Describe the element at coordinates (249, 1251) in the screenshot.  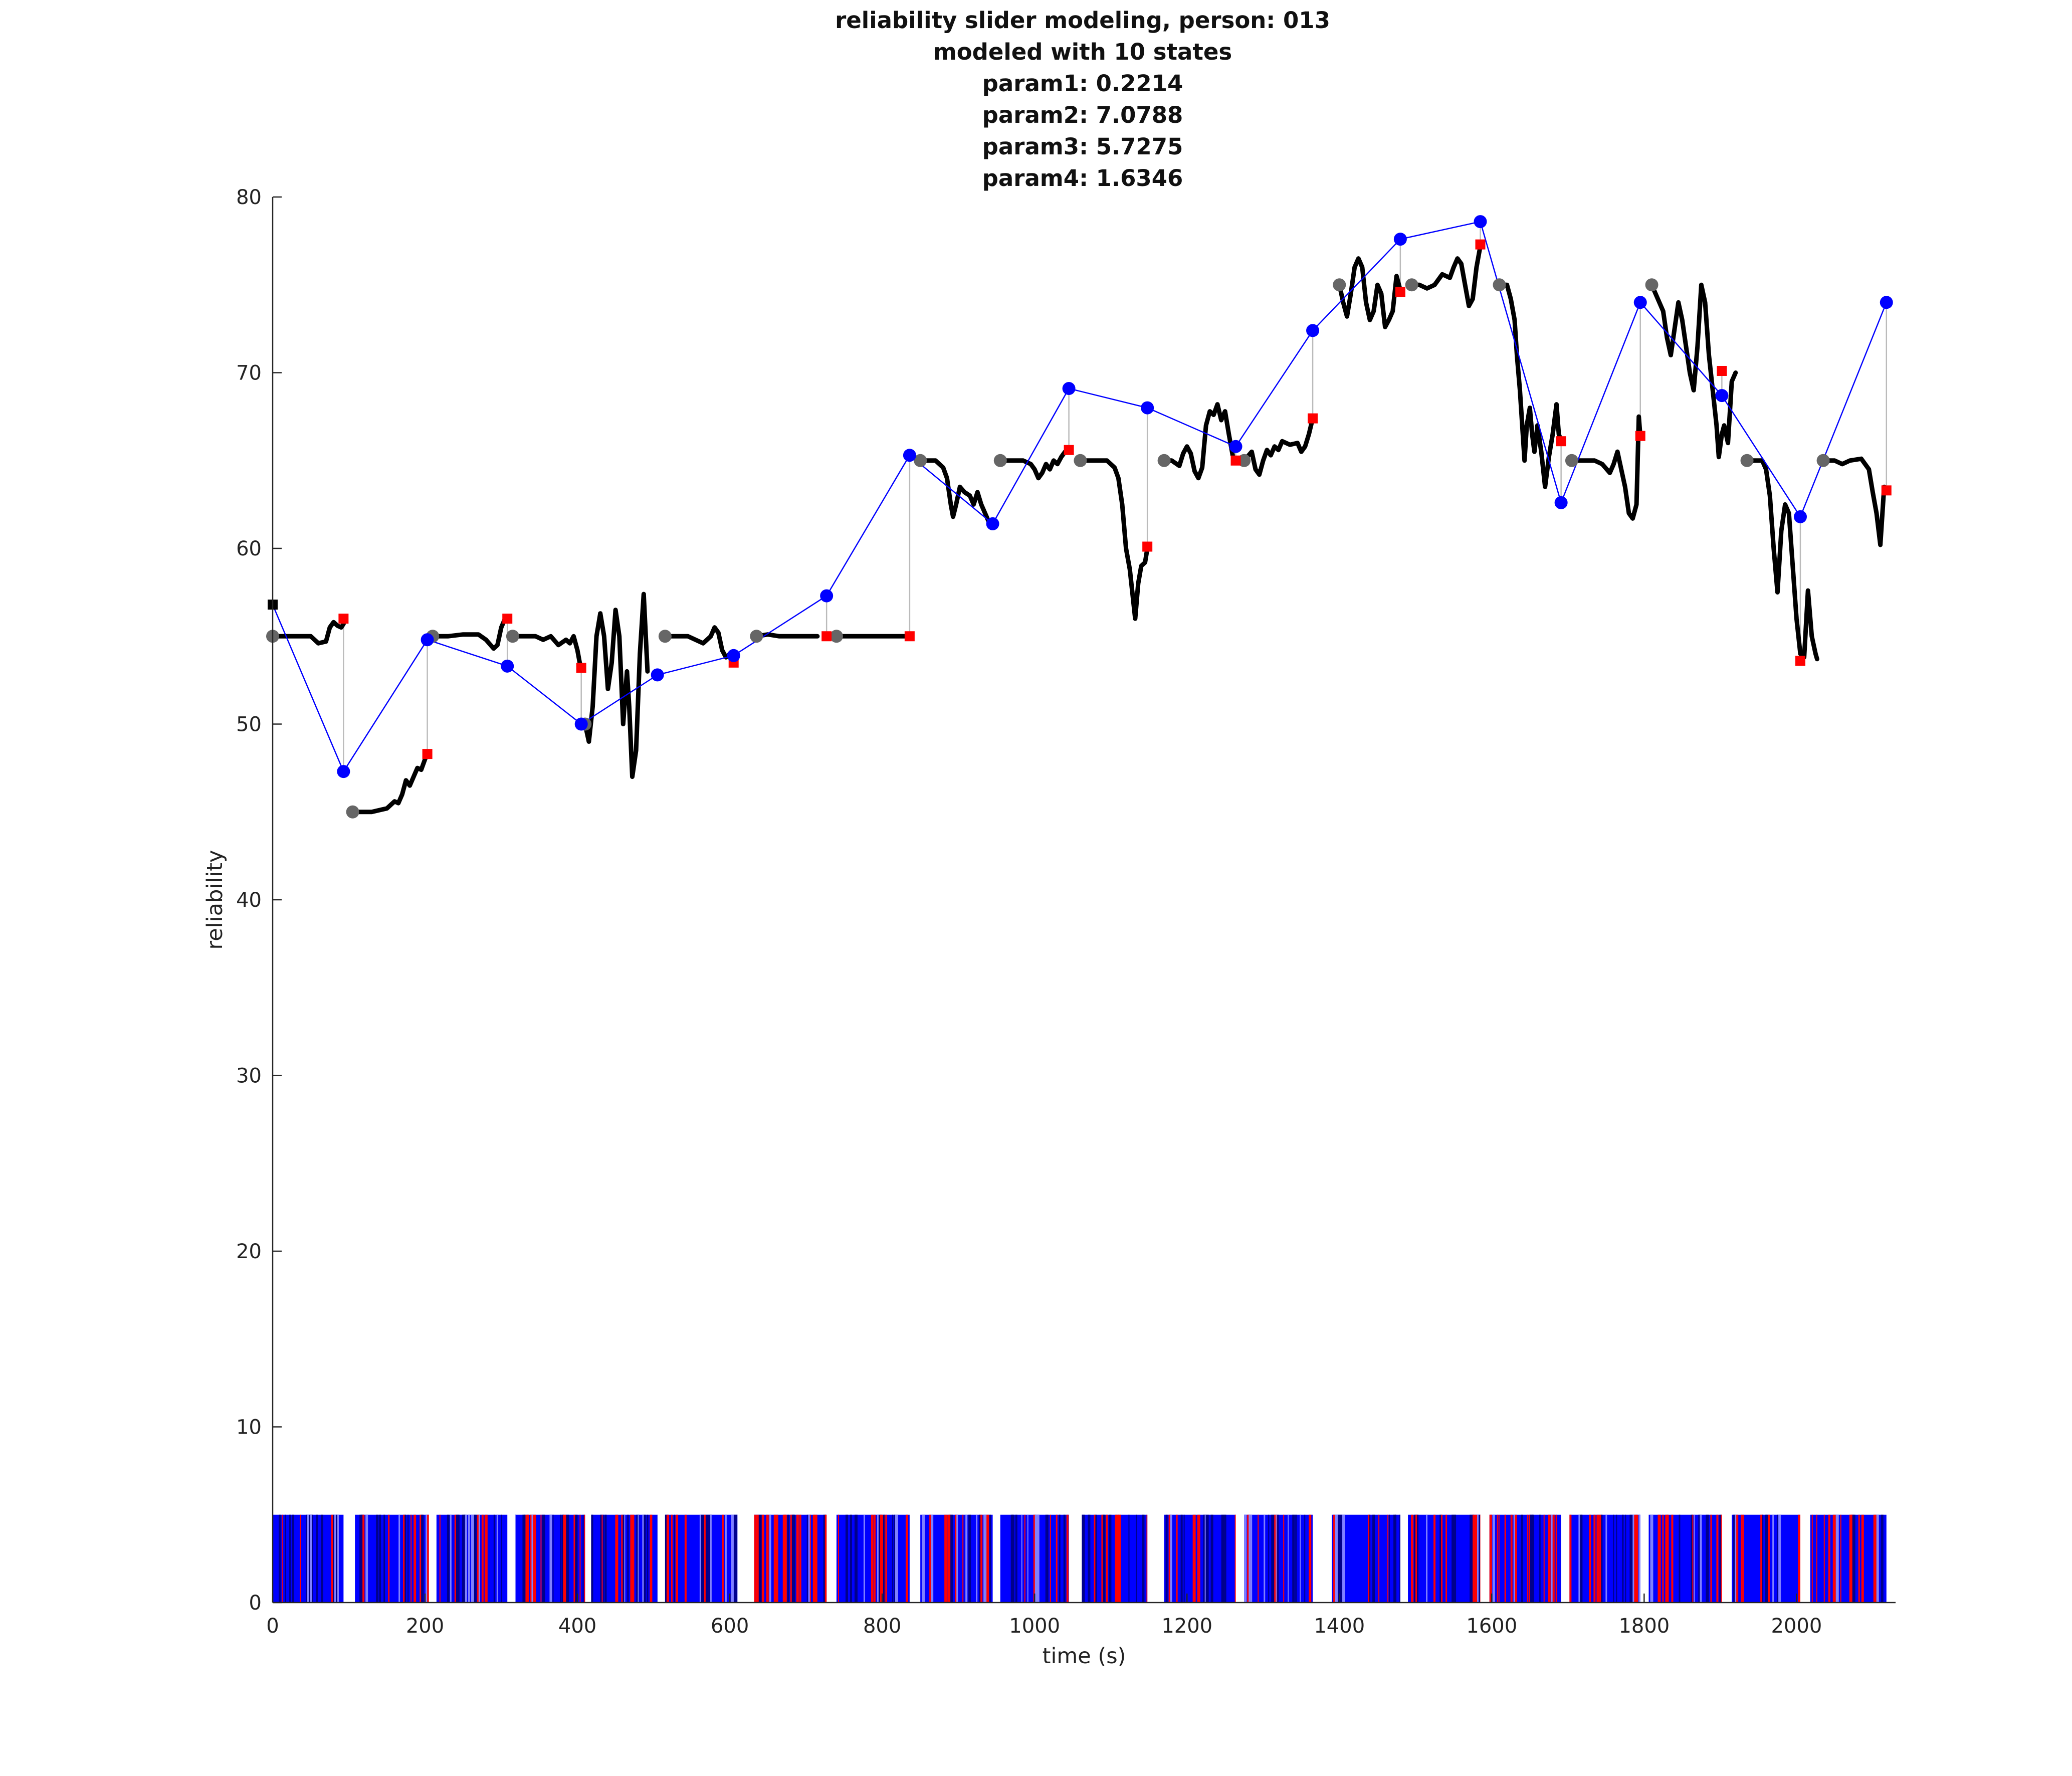
I see `y-tick-label-2: 20` at that location.